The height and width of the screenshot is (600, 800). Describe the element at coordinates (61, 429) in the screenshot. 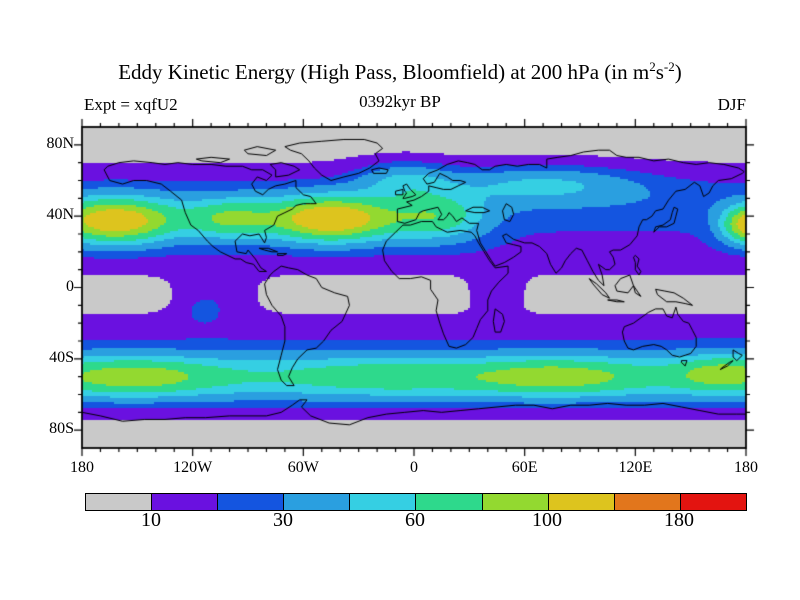

I see `y-tick-label-80S: 80S` at that location.